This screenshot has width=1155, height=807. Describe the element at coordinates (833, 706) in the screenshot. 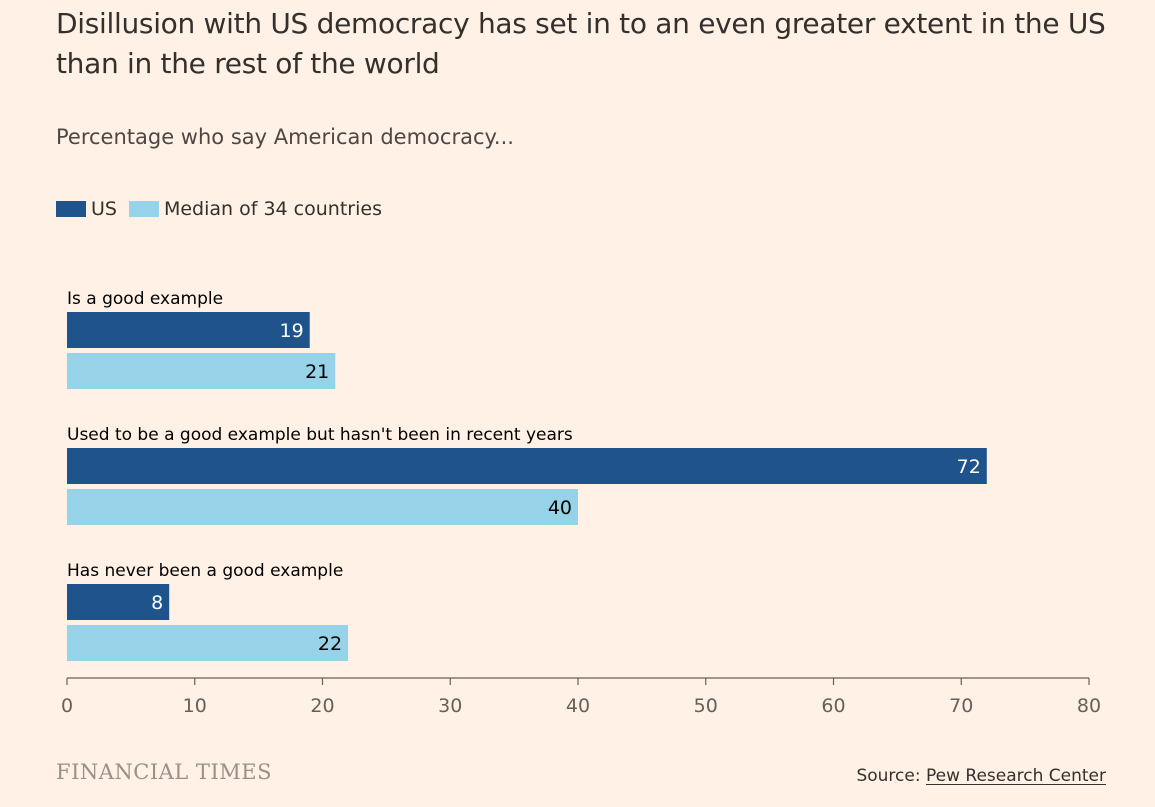

I see `x-tick-label: 60` at that location.